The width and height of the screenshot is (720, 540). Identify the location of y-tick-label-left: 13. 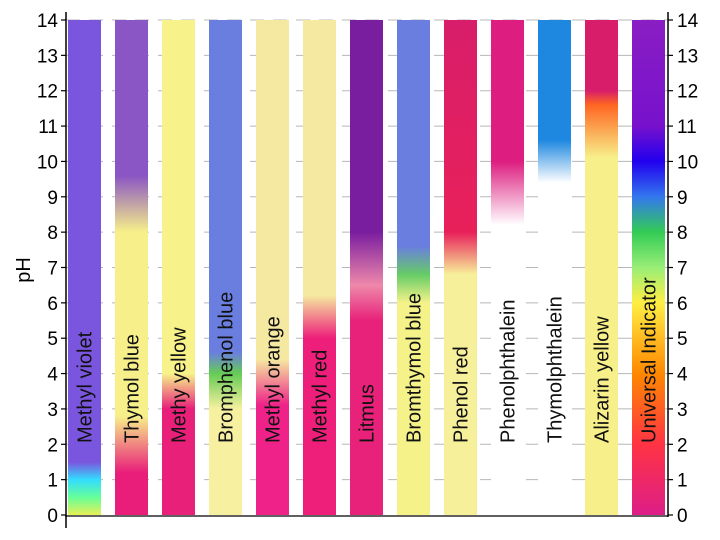
(47, 56).